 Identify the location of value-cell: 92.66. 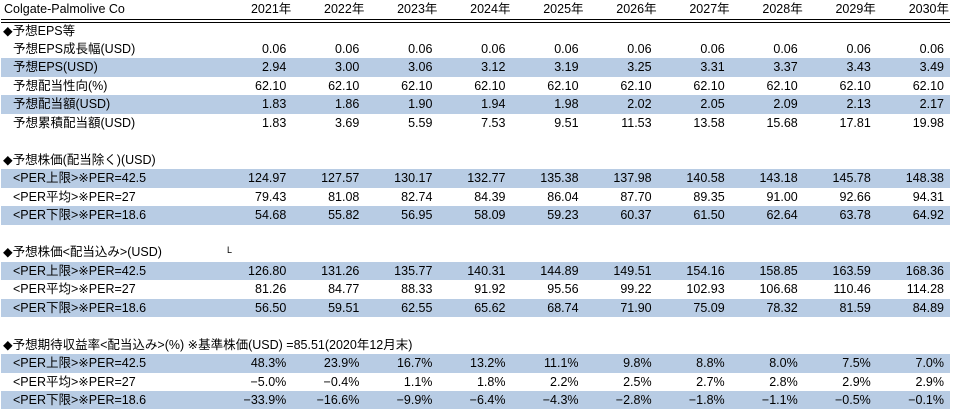
(855, 196).